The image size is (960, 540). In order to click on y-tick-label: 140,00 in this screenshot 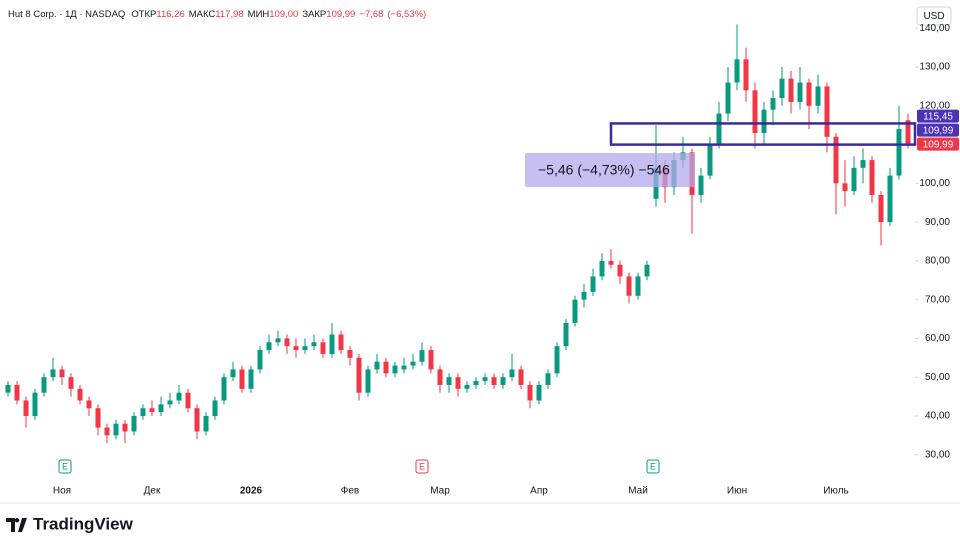, I will do `click(934, 28)`.